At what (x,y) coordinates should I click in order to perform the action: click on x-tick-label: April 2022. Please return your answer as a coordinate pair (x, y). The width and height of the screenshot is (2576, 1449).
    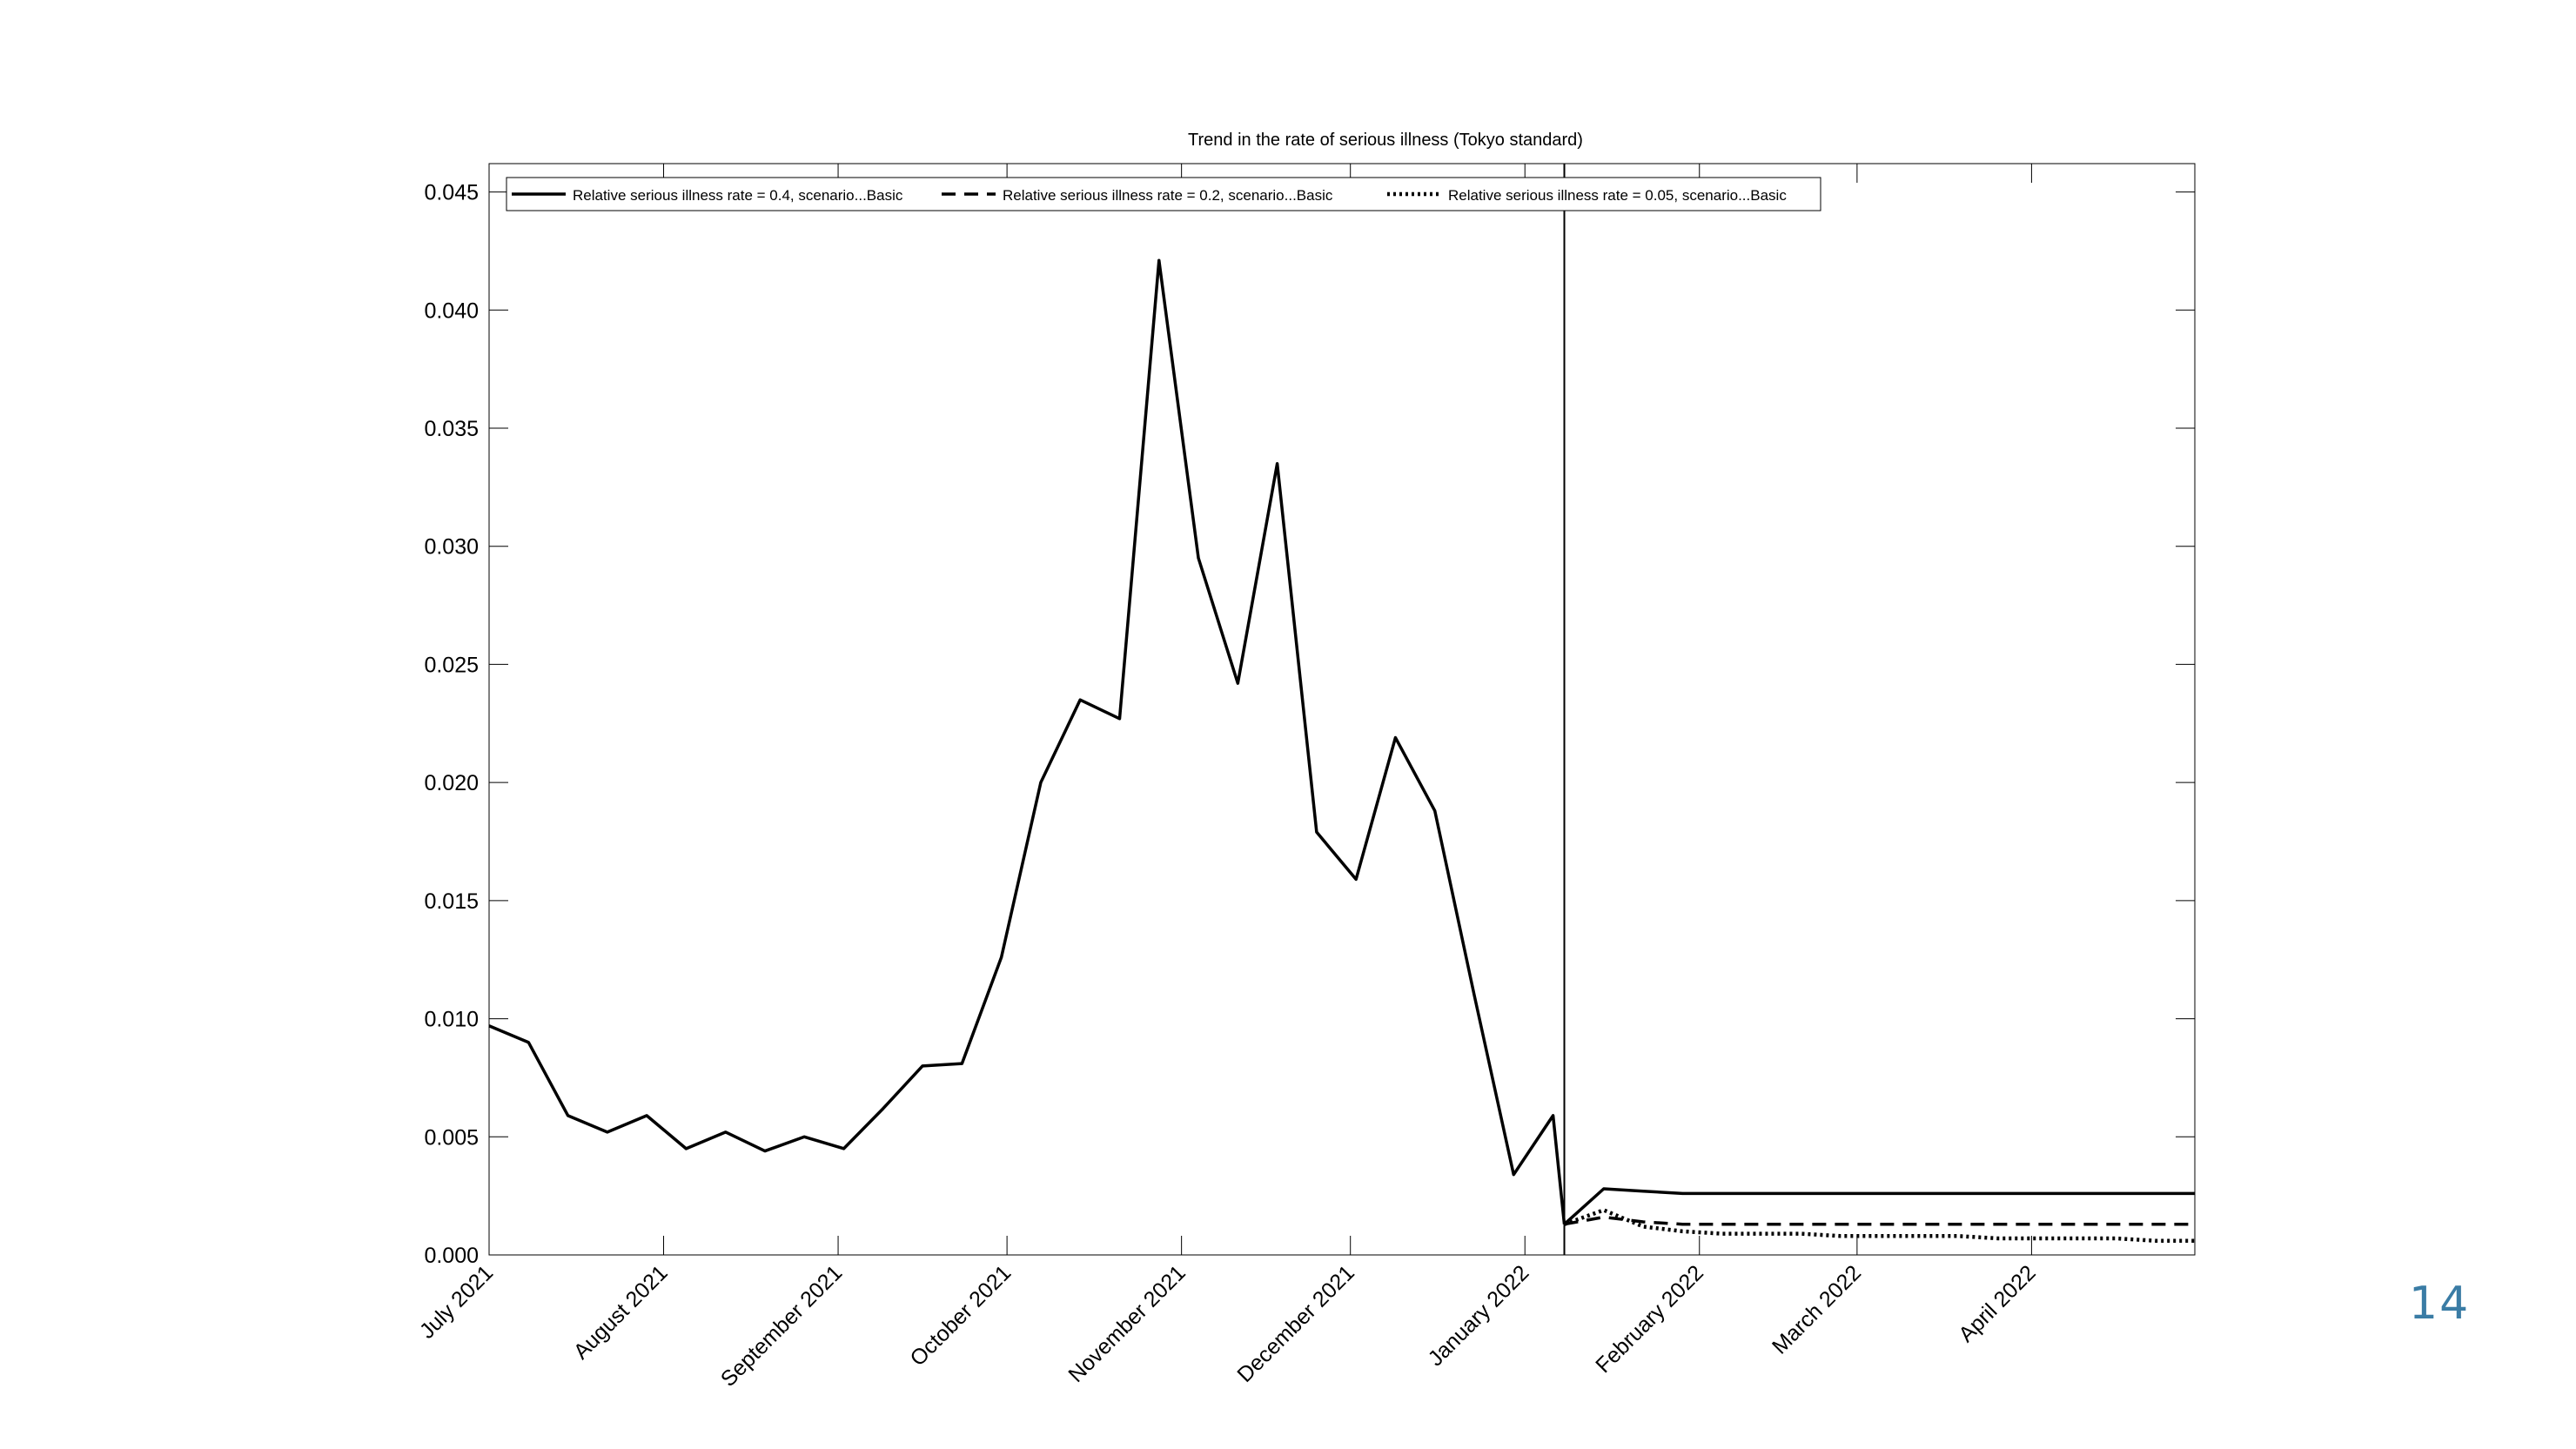
    Looking at the image, I should click on (1997, 1303).